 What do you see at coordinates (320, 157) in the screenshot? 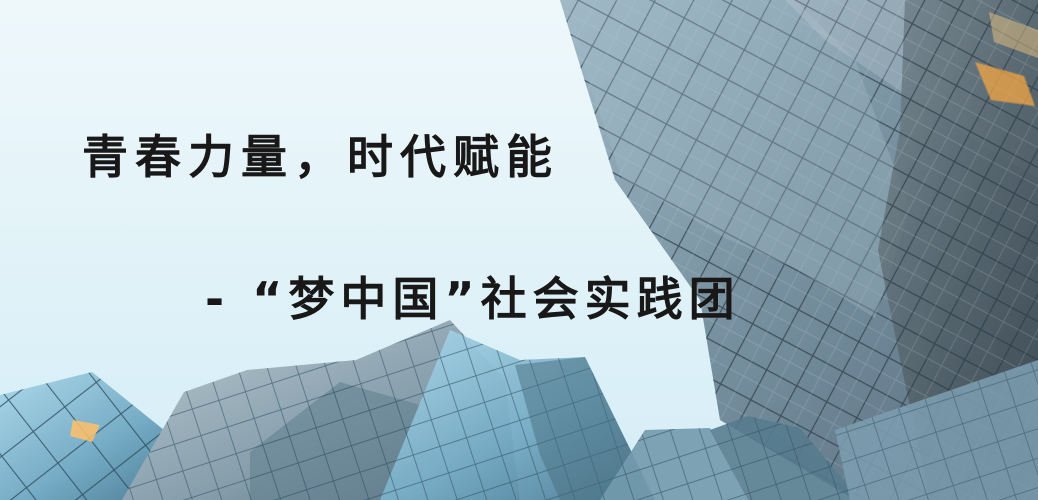
I see `headline: 青春力量，时代赋能` at bounding box center [320, 157].